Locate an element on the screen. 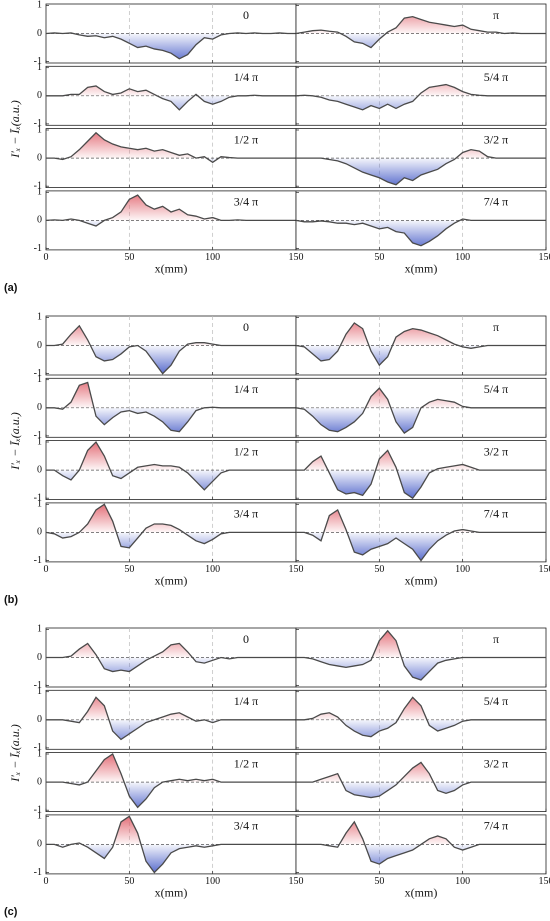 The image size is (550, 921). series-label: 3/4 π is located at coordinates (246, 202).